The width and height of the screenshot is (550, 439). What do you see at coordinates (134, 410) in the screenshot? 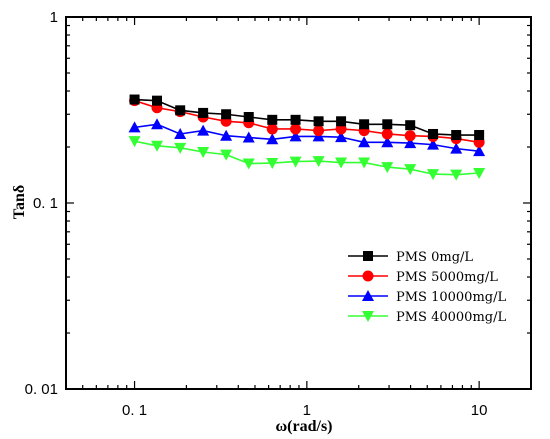
I see `x-tick-label: 0. 1` at bounding box center [134, 410].